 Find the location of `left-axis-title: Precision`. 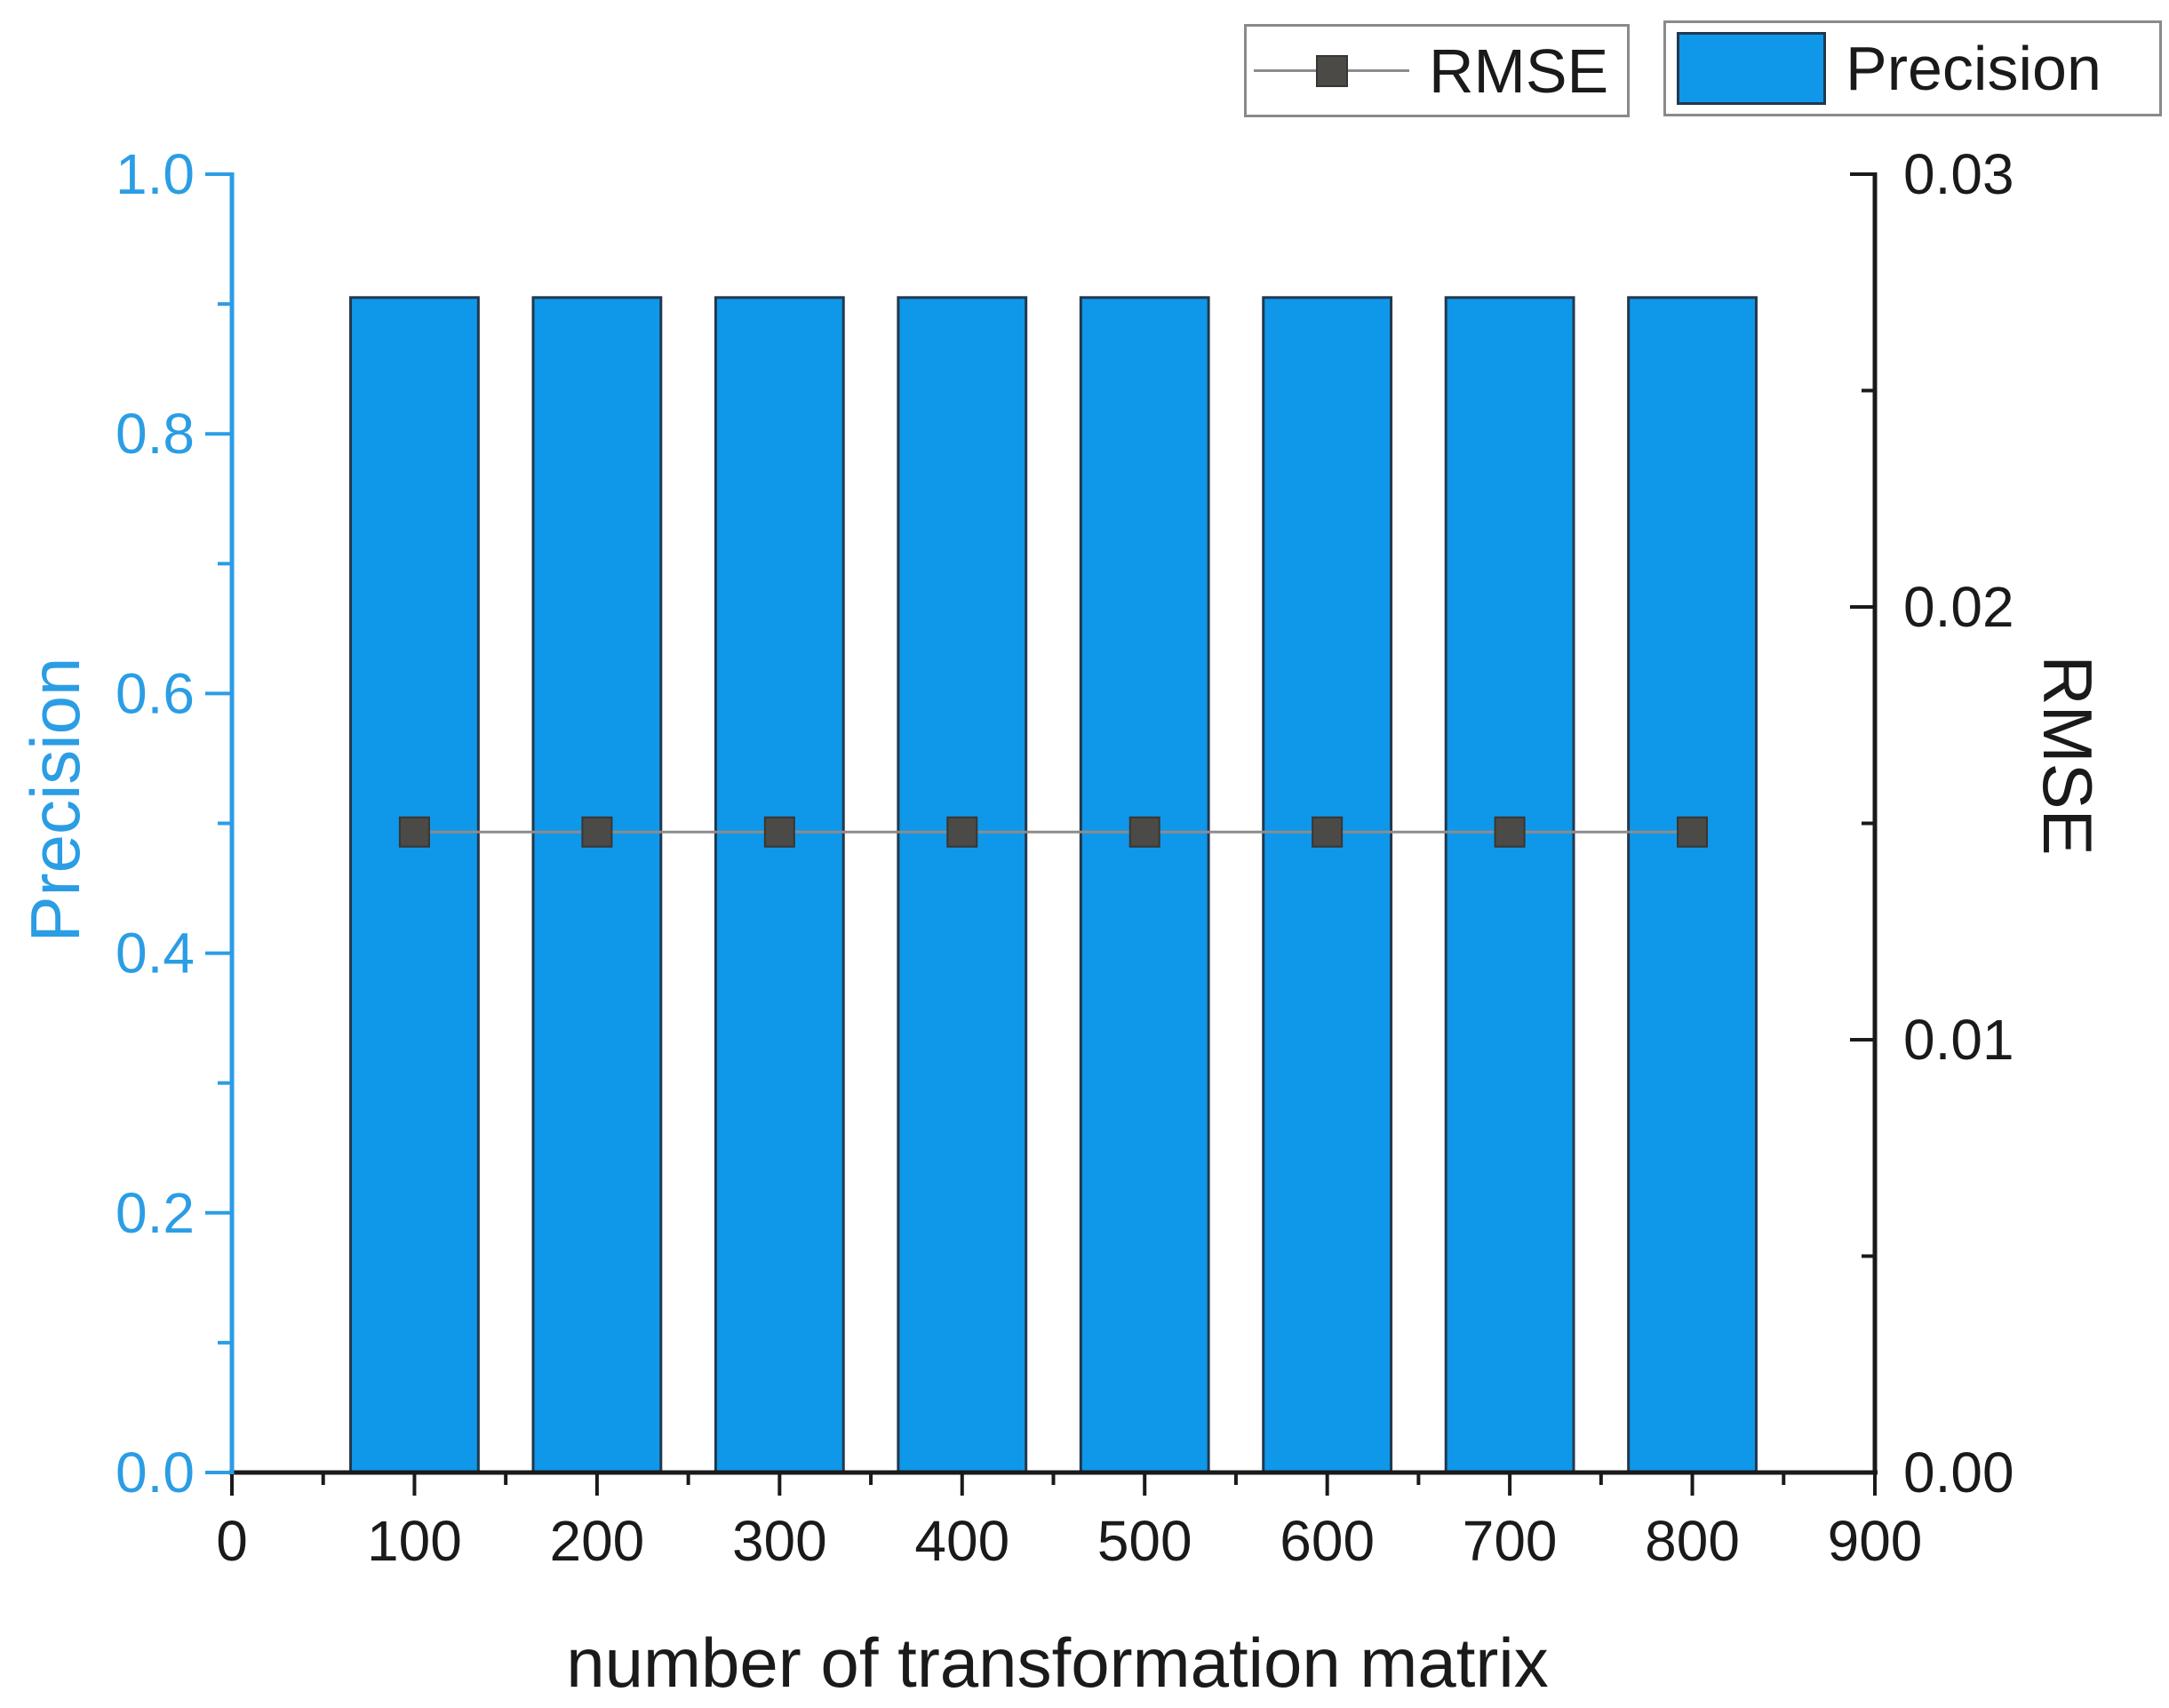

left-axis-title: Precision is located at coordinates (55, 800).